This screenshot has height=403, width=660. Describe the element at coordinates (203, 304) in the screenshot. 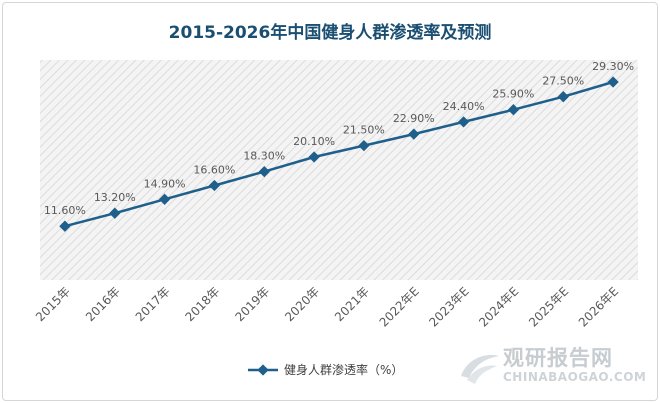

I see `x-tick-label: 2018年` at that location.